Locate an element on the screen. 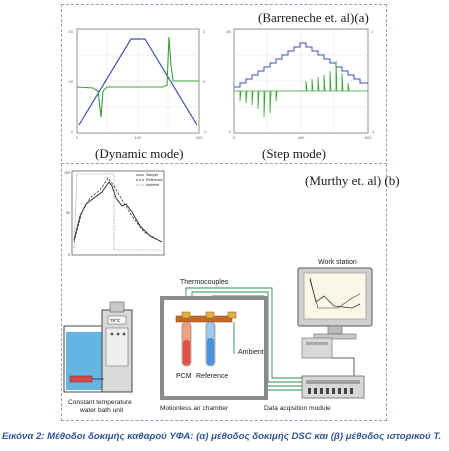  chamber-label: Motionless air chamber is located at coordinates (194, 408).